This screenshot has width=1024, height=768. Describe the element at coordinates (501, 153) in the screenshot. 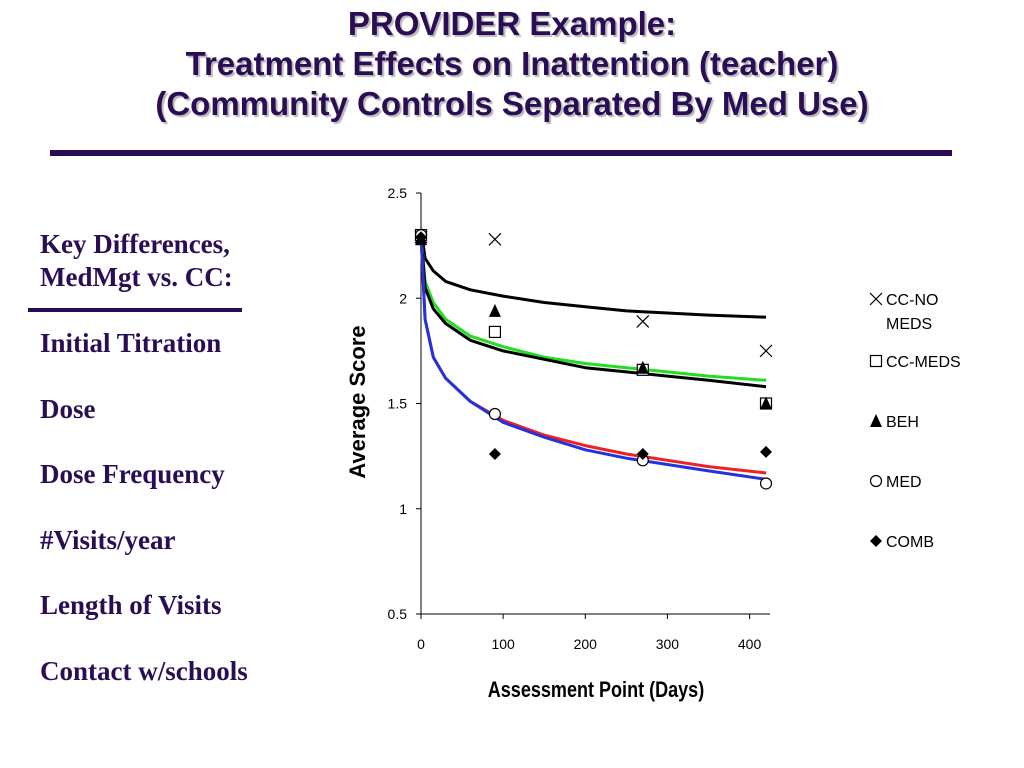

I see `title-divider` at that location.